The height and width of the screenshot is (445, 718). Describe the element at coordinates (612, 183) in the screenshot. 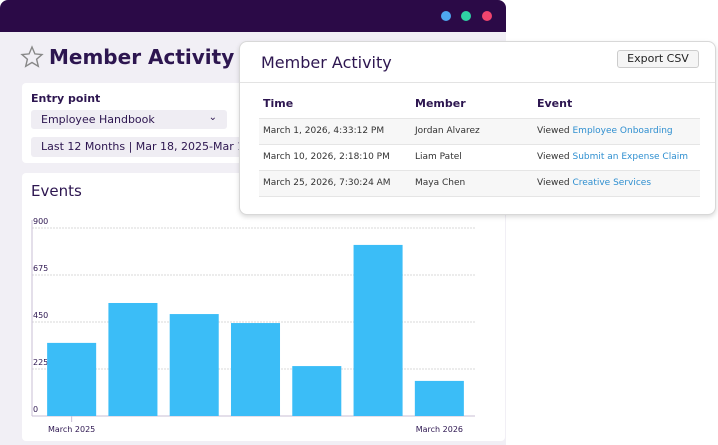

I see `event-link: Creative Services` at that location.